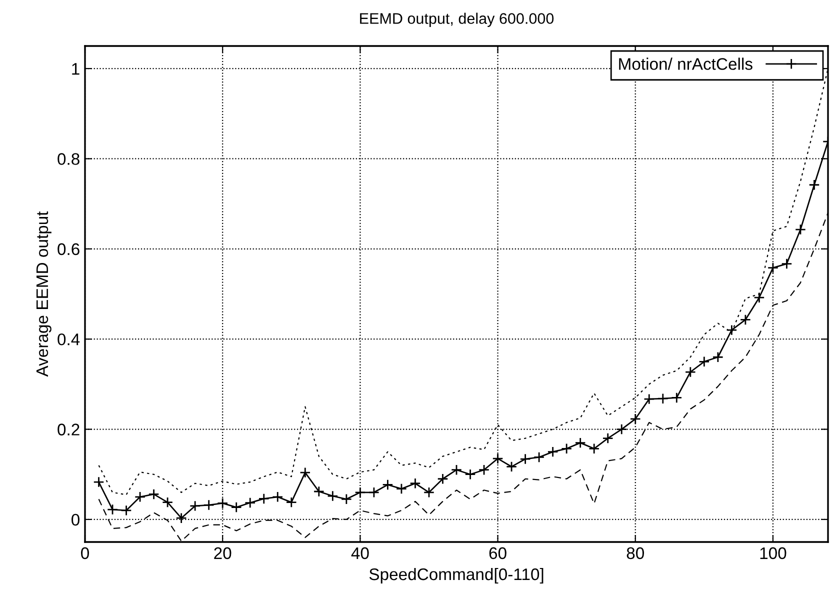 This screenshot has height=603, width=831. What do you see at coordinates (69, 159) in the screenshot?
I see `y-tick-label: 0.8` at bounding box center [69, 159].